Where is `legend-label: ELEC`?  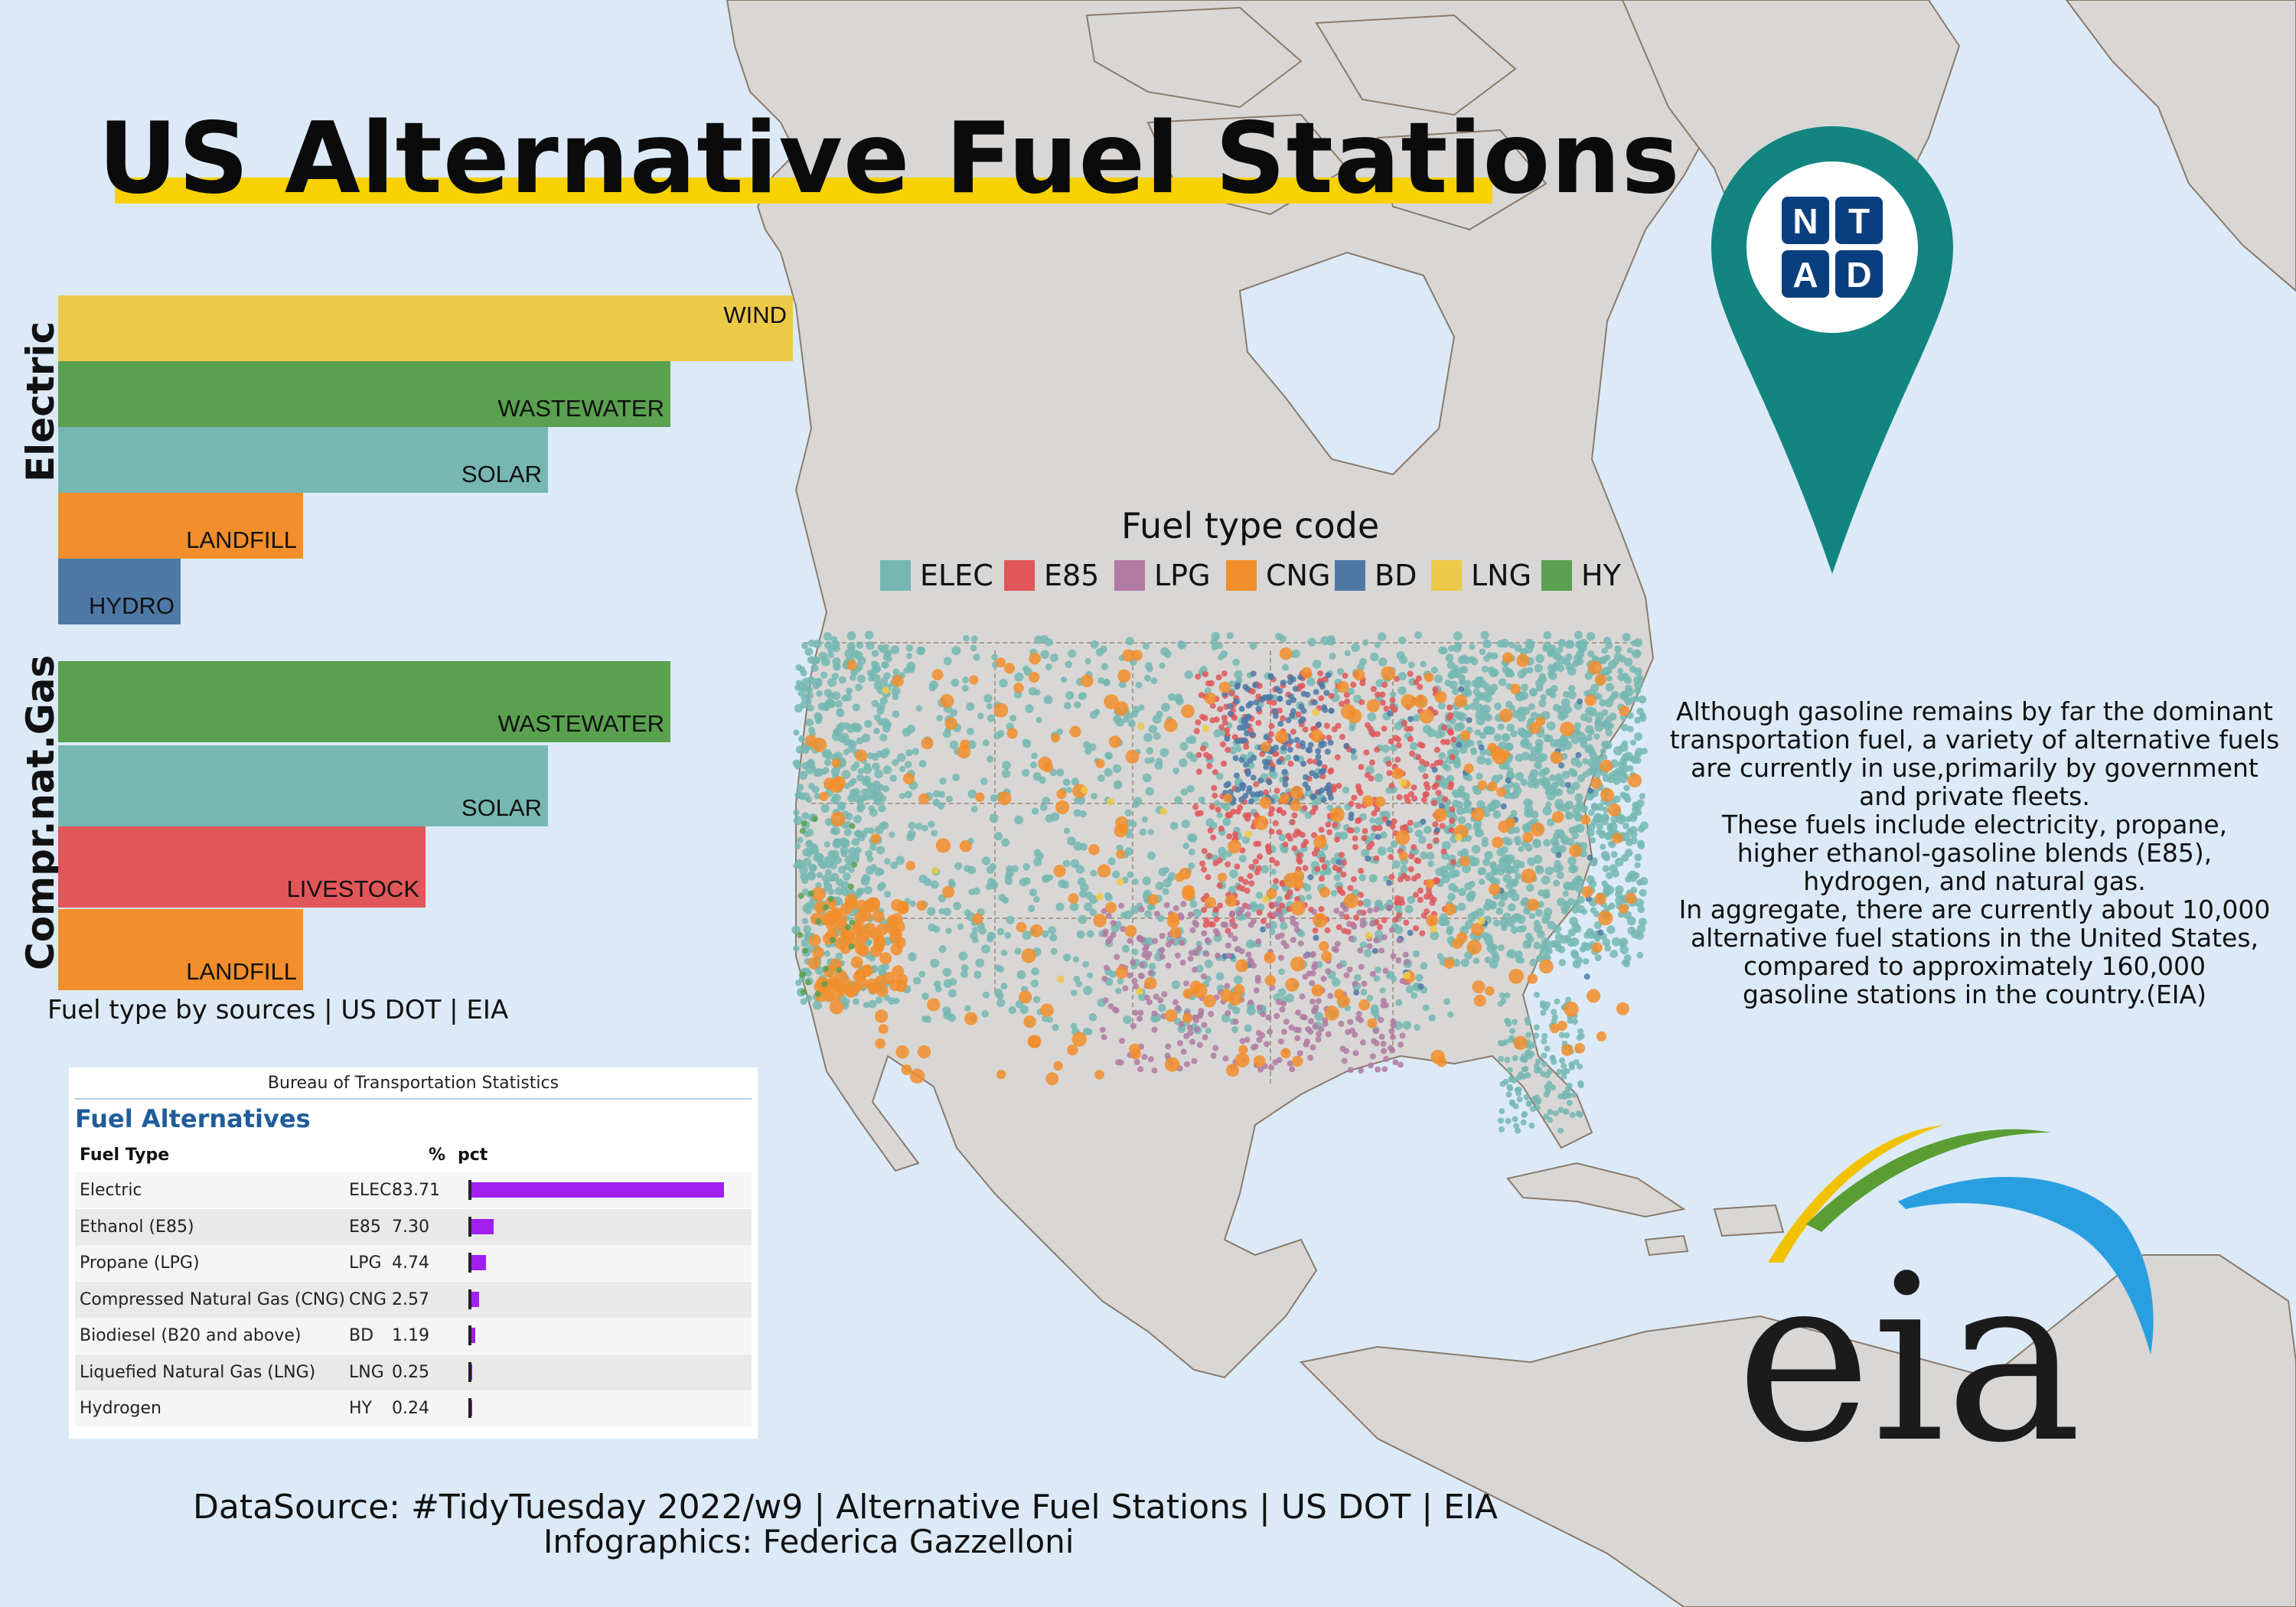
legend-label: ELEC is located at coordinates (956, 575).